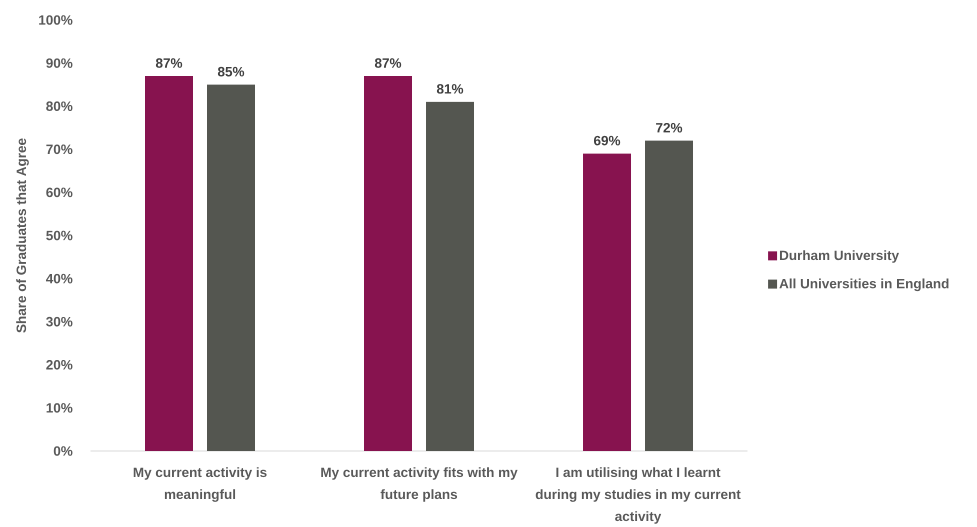  What do you see at coordinates (22, 235) in the screenshot?
I see `y-axis-title: Share of Graduates that Agree` at bounding box center [22, 235].